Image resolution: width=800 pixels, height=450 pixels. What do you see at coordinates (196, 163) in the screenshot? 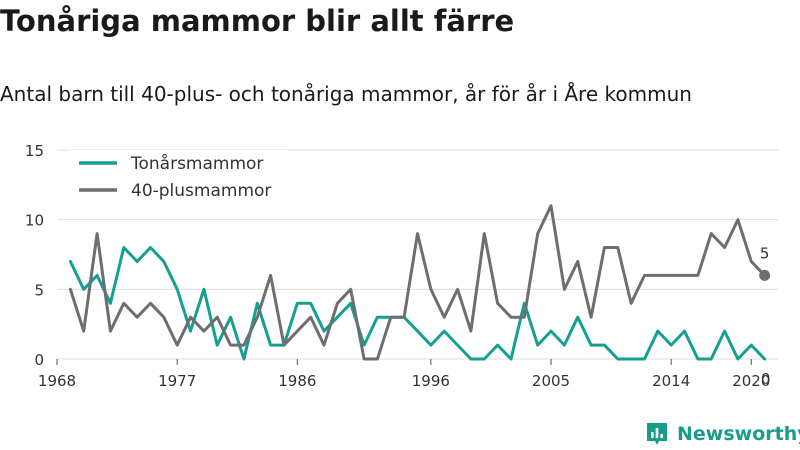
I see `legend-label: Tonårsmammor` at bounding box center [196, 163].